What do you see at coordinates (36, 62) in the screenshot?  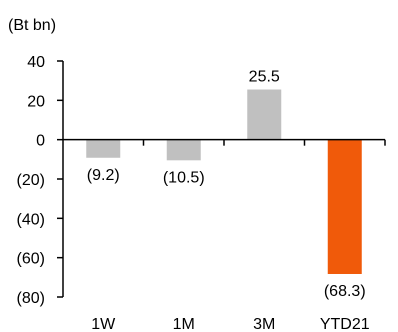 I see `y-tick-label: 40` at bounding box center [36, 62].